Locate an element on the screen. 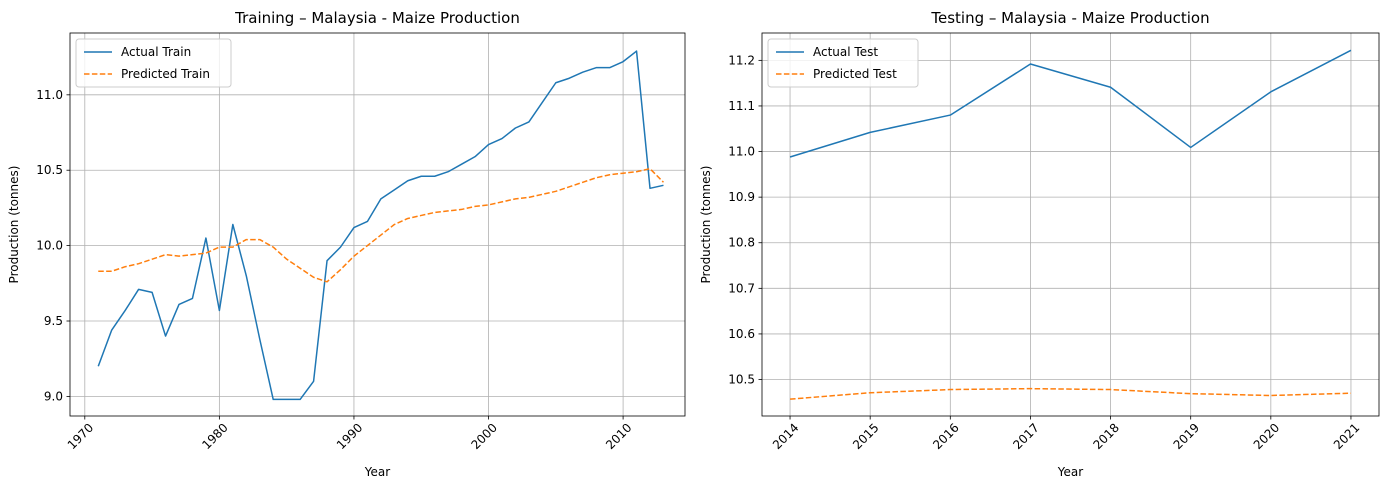  legend: Actual Train Predicted Train is located at coordinates (153, 63).